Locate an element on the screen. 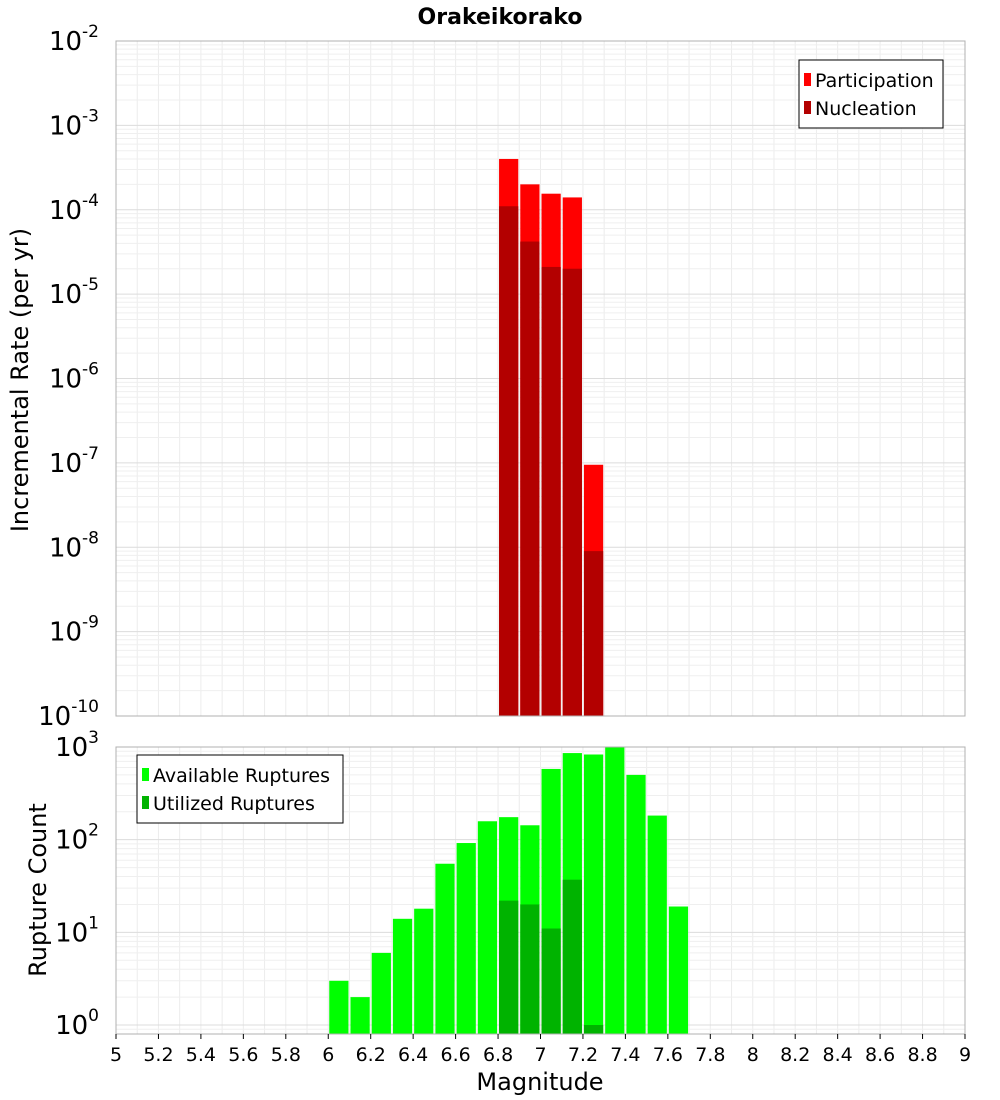 The image size is (1000, 1100). y-tick-label: 10⁻⁷ is located at coordinates (74, 461).